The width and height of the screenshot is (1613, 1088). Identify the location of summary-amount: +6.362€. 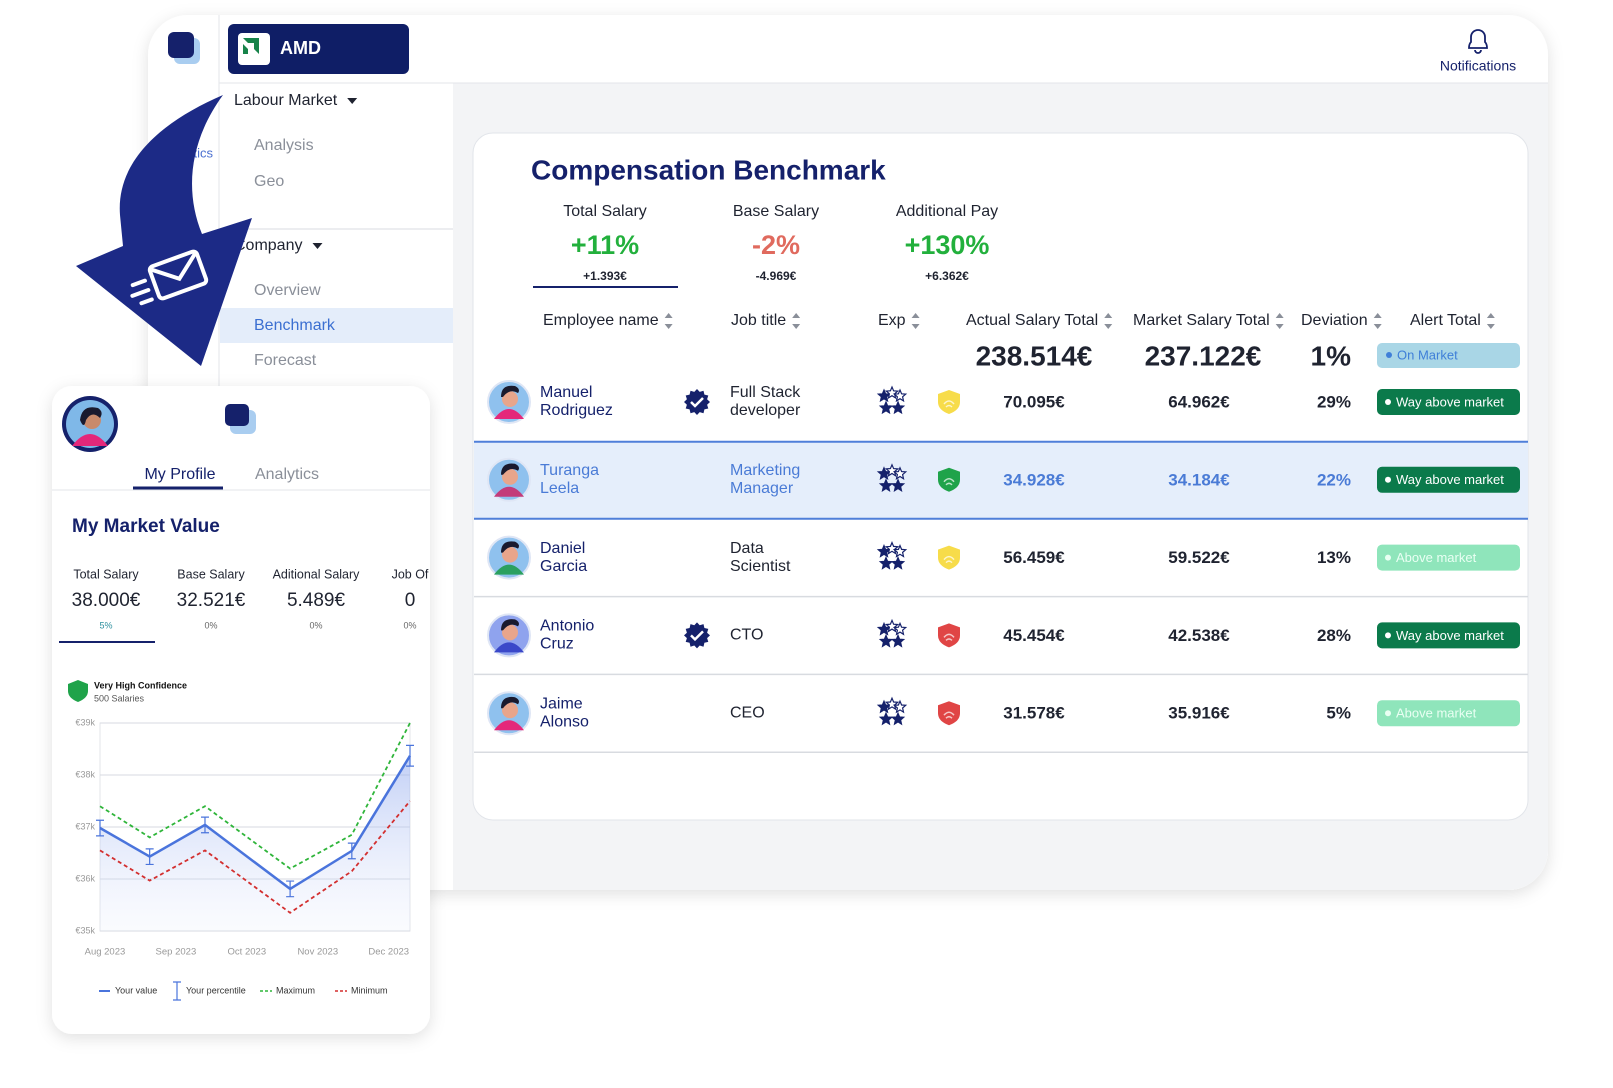
(947, 276).